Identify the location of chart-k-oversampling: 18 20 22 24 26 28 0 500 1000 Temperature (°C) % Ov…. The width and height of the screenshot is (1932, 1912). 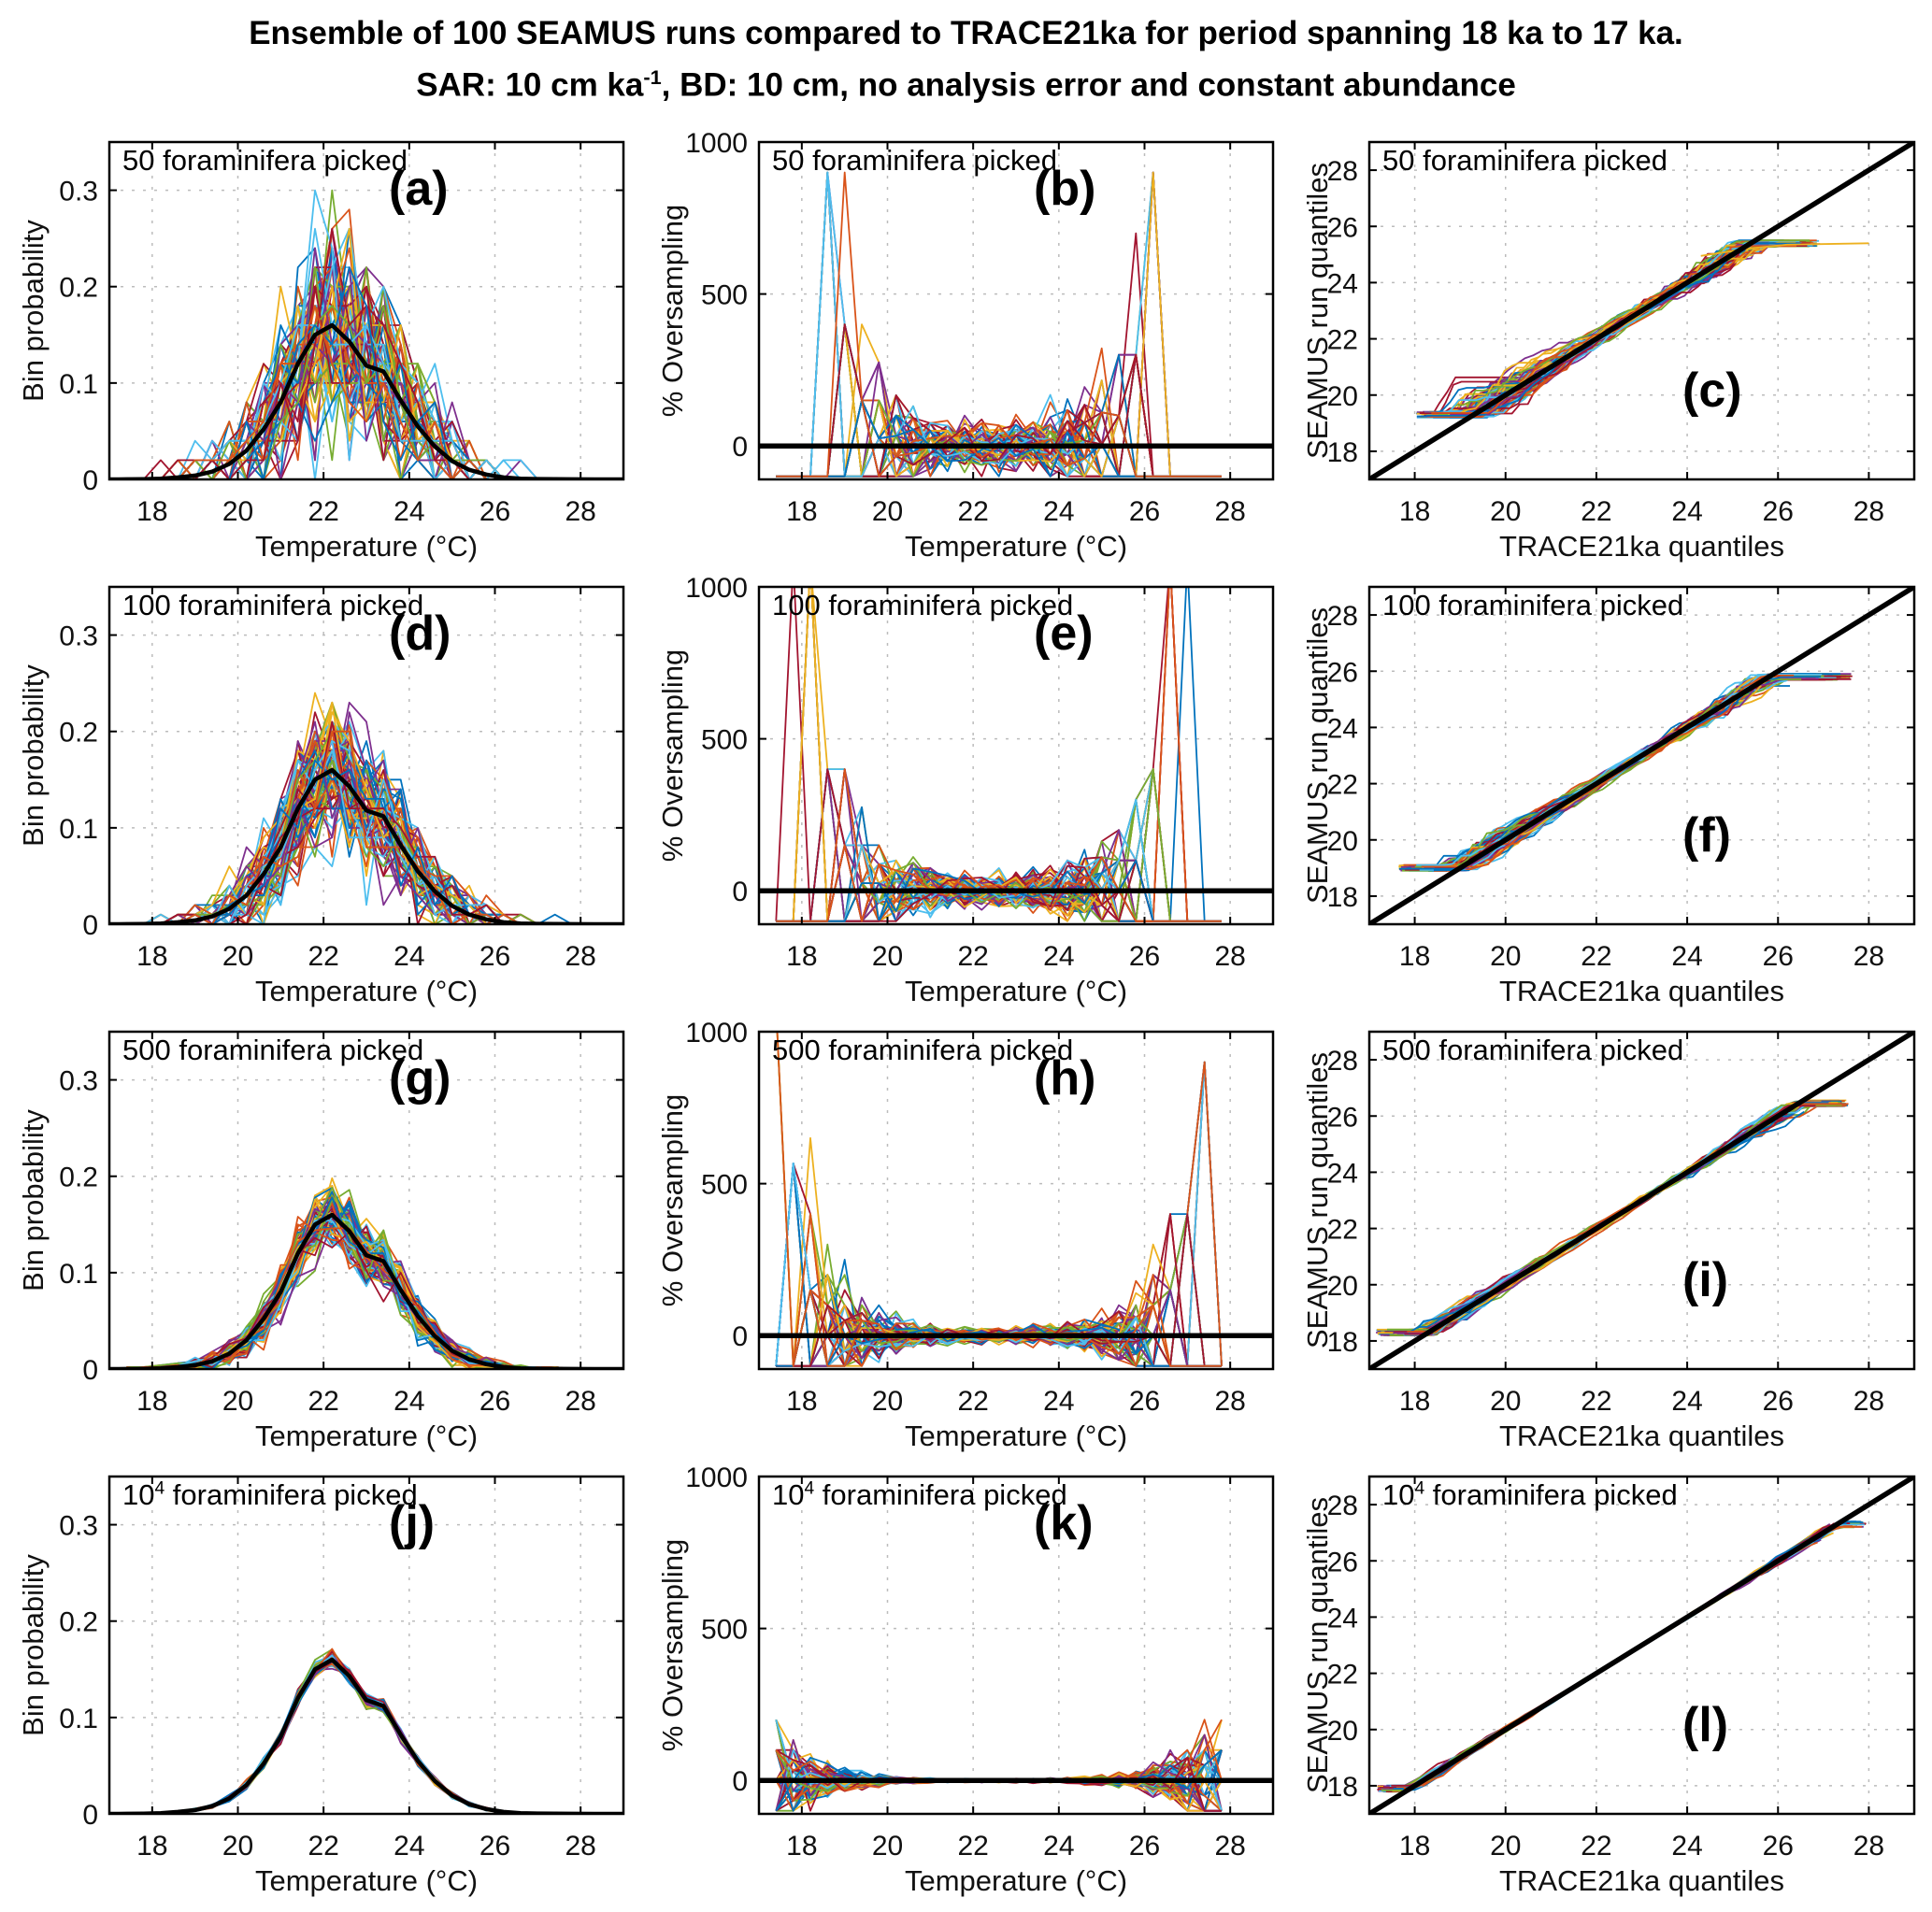
(965, 1680).